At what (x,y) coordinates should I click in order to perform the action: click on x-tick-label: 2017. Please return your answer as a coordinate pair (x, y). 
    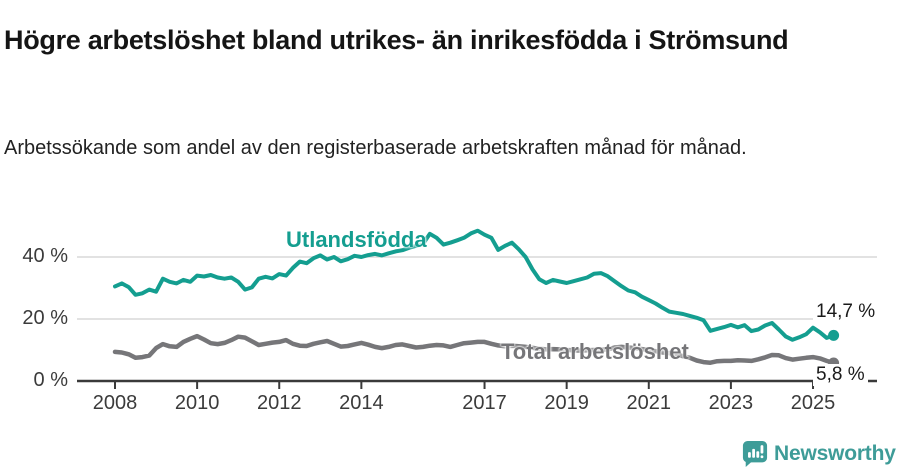
    Looking at the image, I should click on (484, 403).